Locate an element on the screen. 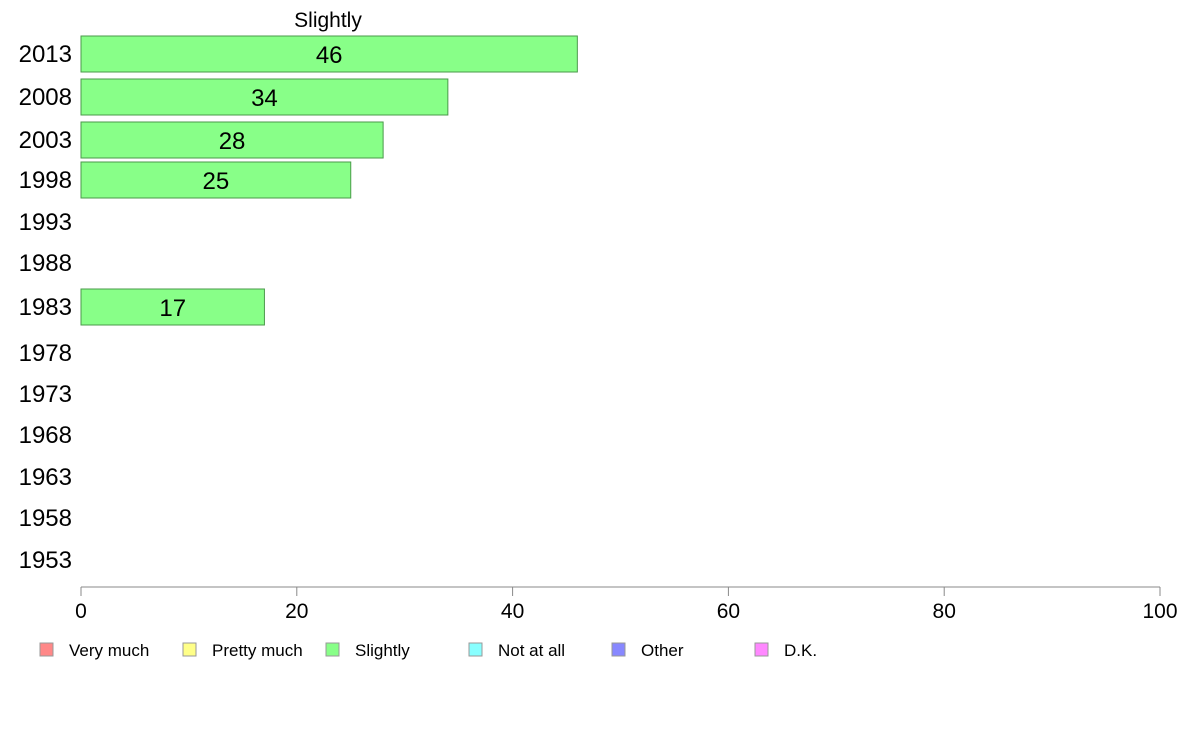 The height and width of the screenshot is (736, 1188). category-label: 2013 is located at coordinates (45, 54).